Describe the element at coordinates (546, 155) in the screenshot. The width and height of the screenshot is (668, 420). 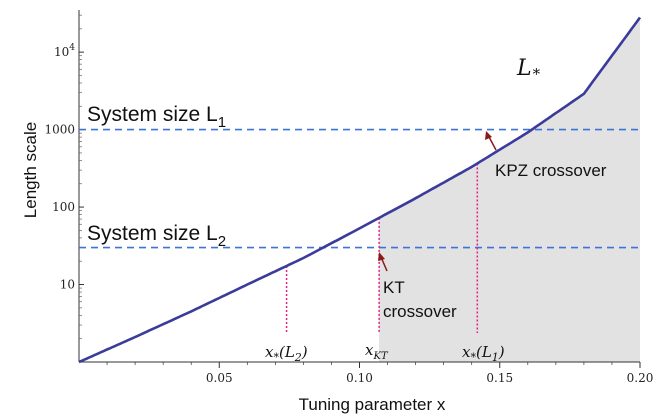
I see `kpz-annotation: KPZ crossover` at that location.